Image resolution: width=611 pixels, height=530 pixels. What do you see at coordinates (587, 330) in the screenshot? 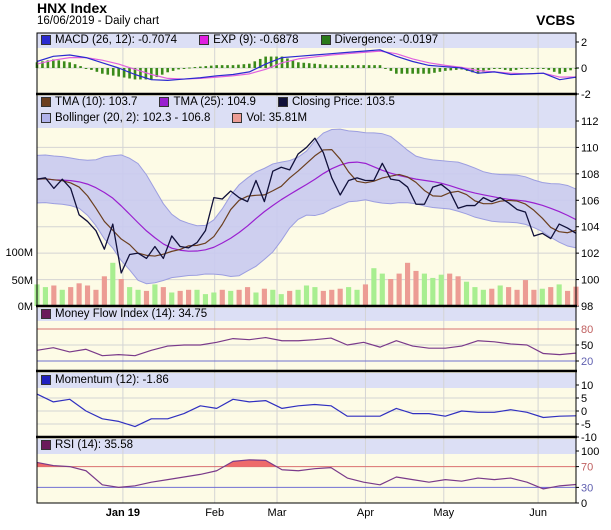
I see `y-tick-label: 80` at bounding box center [587, 330].